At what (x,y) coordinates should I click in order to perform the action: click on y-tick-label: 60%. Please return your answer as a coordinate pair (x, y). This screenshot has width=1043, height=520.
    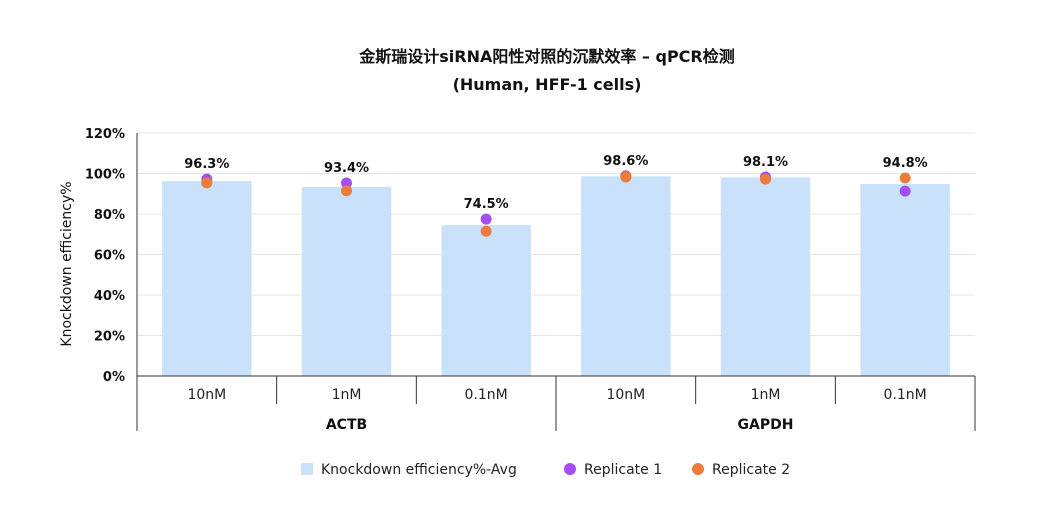
    Looking at the image, I should click on (109, 256).